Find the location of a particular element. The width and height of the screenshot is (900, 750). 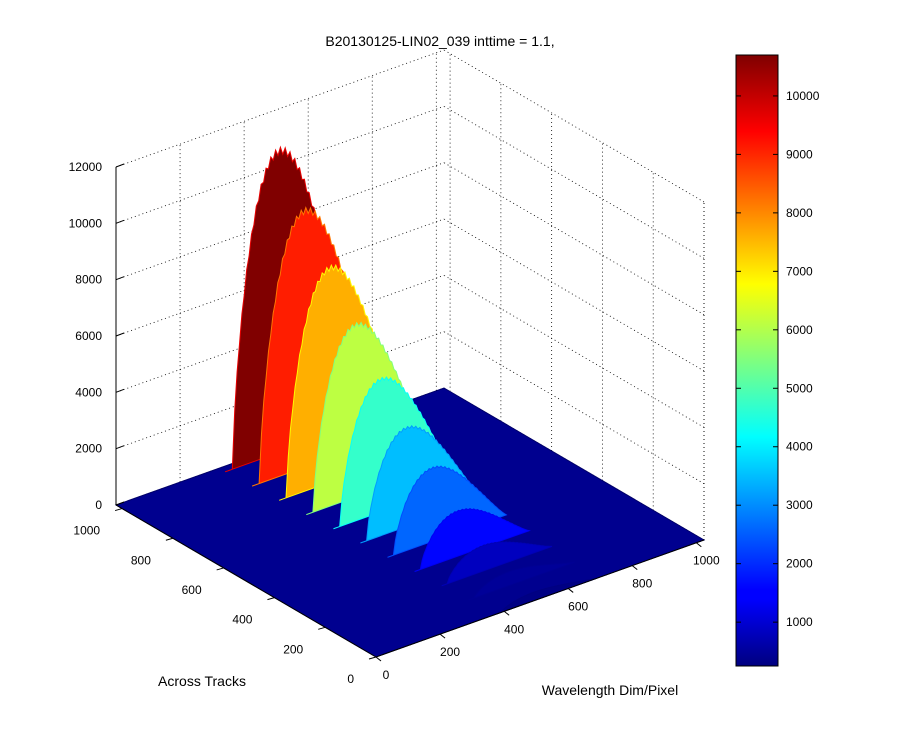

colorbar-tick-label: 4000 is located at coordinates (799, 447).